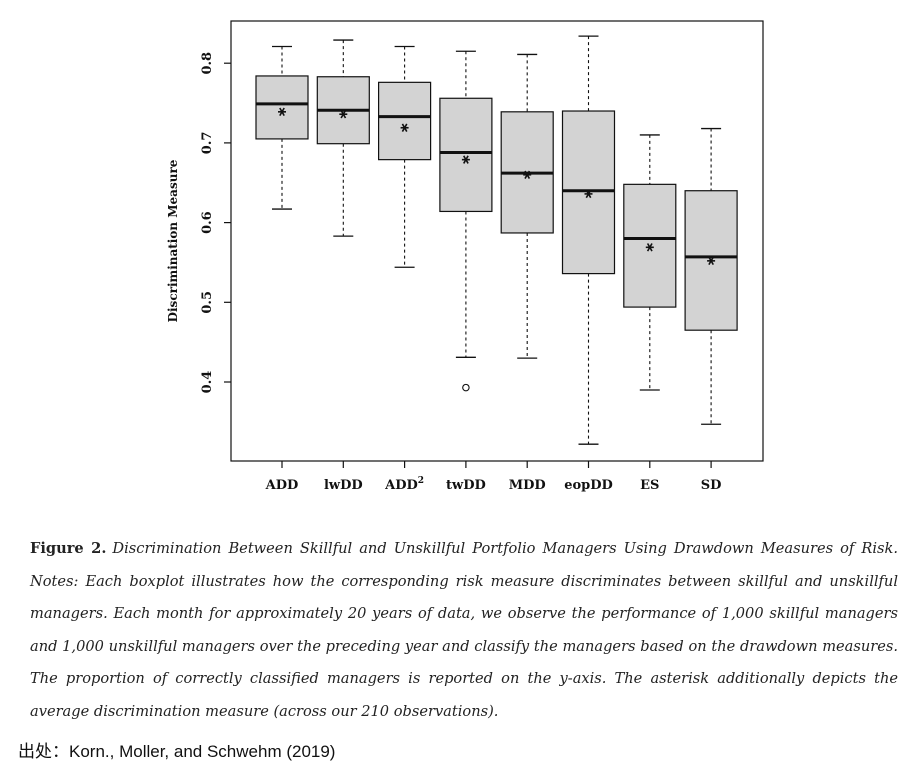 The image size is (919, 775). What do you see at coordinates (650, 262) in the screenshot?
I see `box-es` at bounding box center [650, 262].